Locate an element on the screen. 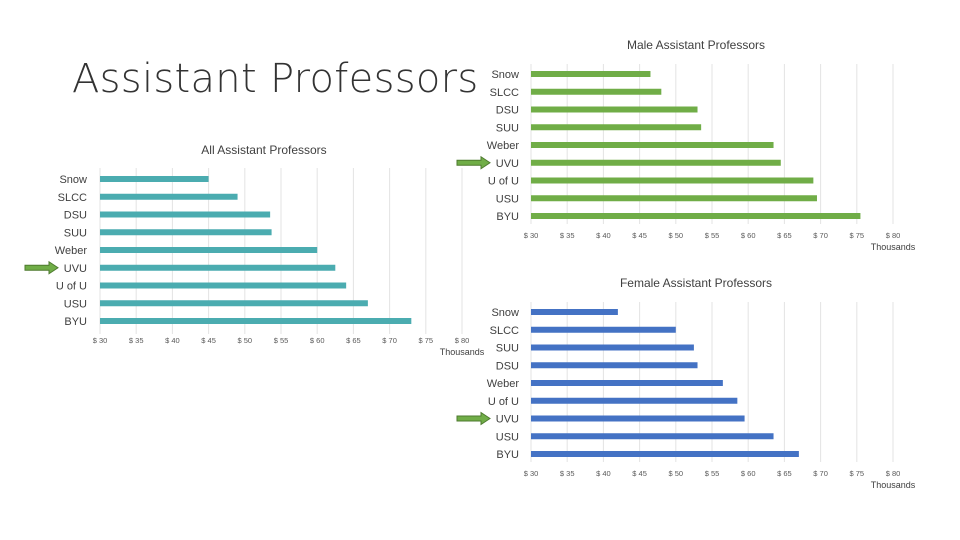 The width and height of the screenshot is (960, 540). slide-title: Assistant Professors is located at coordinates (275, 79).